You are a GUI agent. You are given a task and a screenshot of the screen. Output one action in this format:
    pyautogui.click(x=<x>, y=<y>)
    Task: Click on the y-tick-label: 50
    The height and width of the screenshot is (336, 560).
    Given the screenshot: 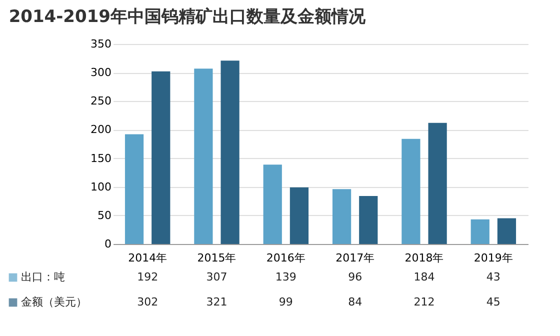 What is the action you would take?
    pyautogui.click(x=105, y=215)
    